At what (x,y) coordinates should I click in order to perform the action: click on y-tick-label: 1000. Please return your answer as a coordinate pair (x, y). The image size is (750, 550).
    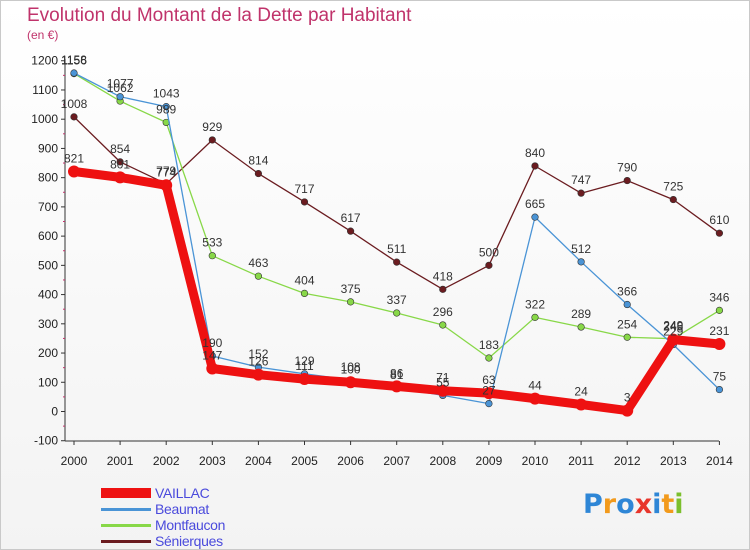
    Looking at the image, I should click on (44, 119).